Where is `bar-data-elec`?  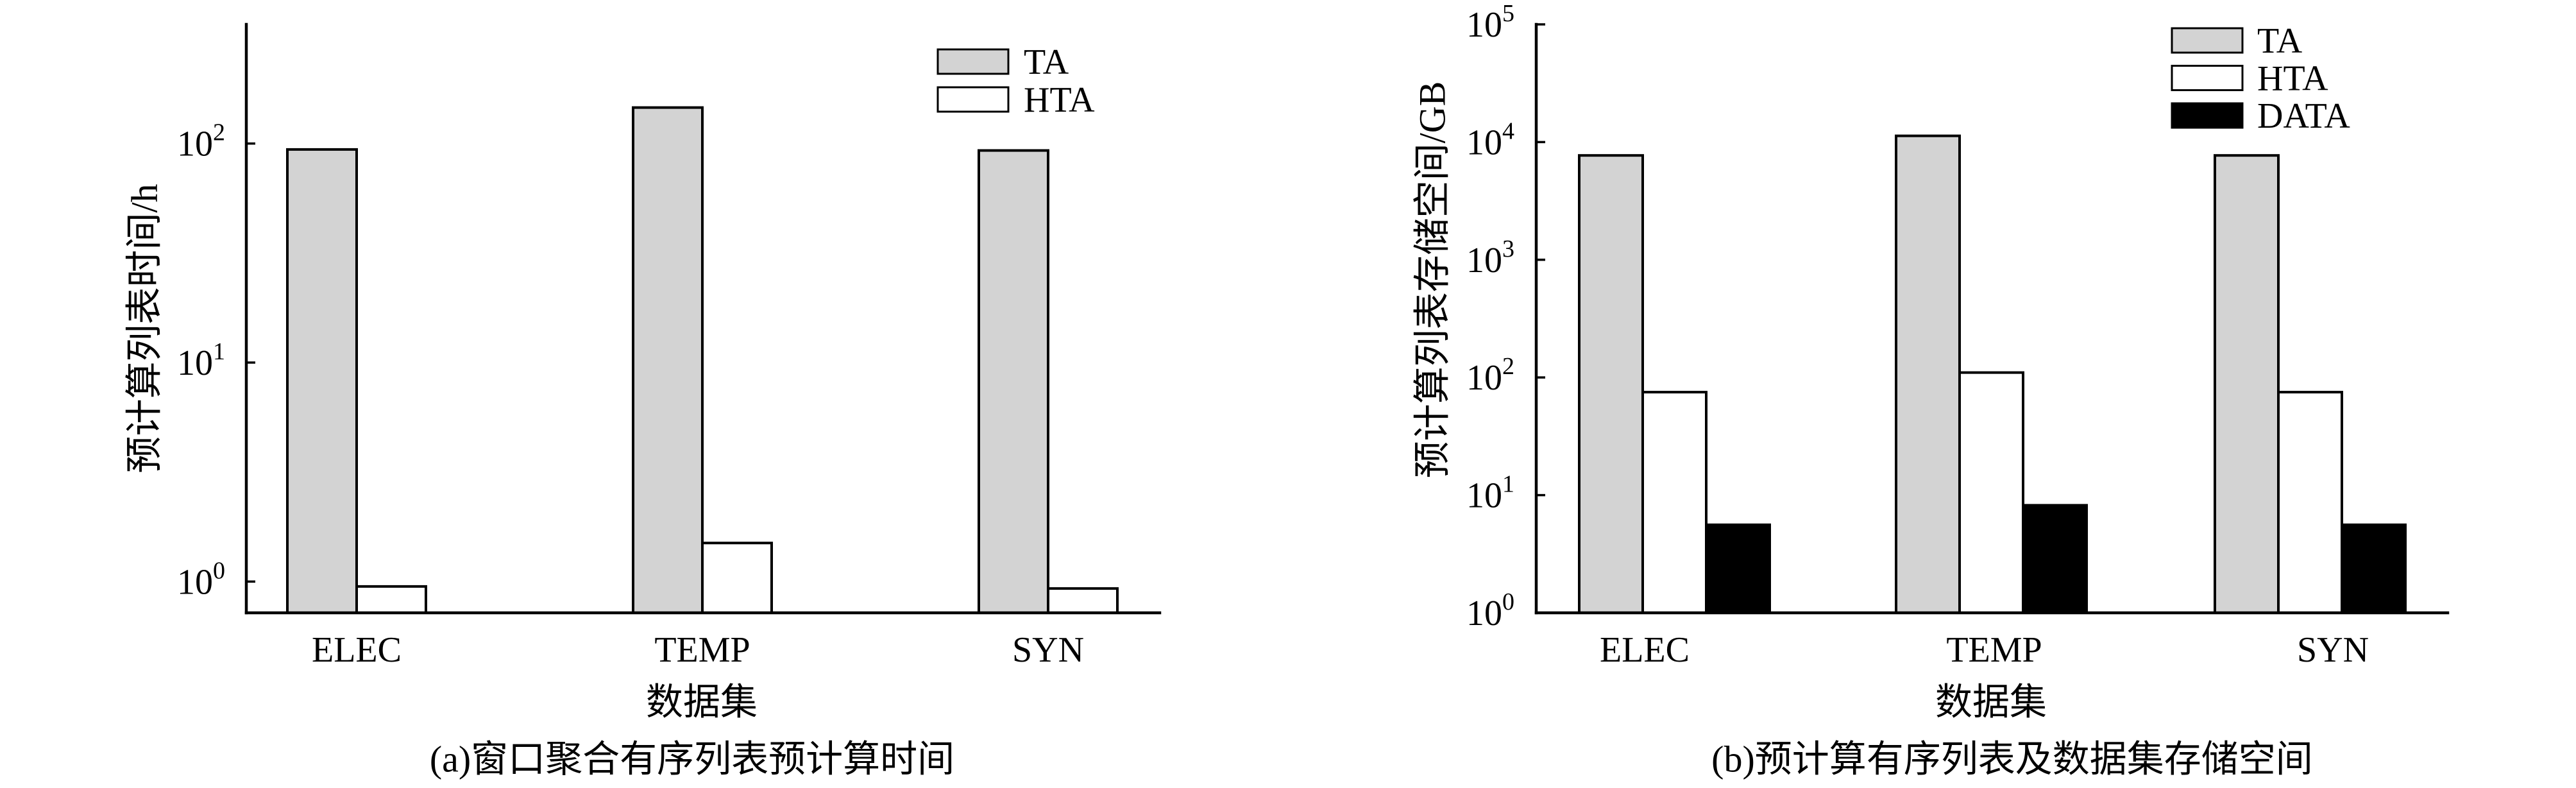
bar-data-elec is located at coordinates (1738, 568).